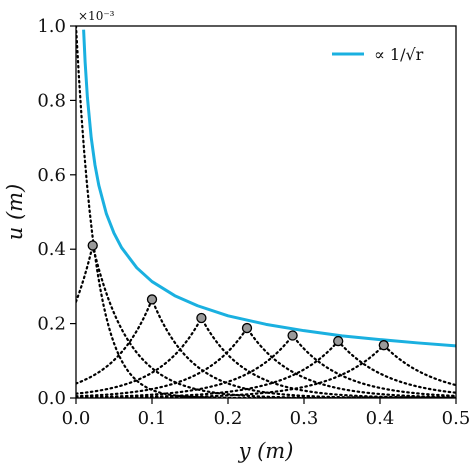 The image size is (474, 474). What do you see at coordinates (456, 418) in the screenshot?
I see `x-tick-label-5: 0.5` at bounding box center [456, 418].